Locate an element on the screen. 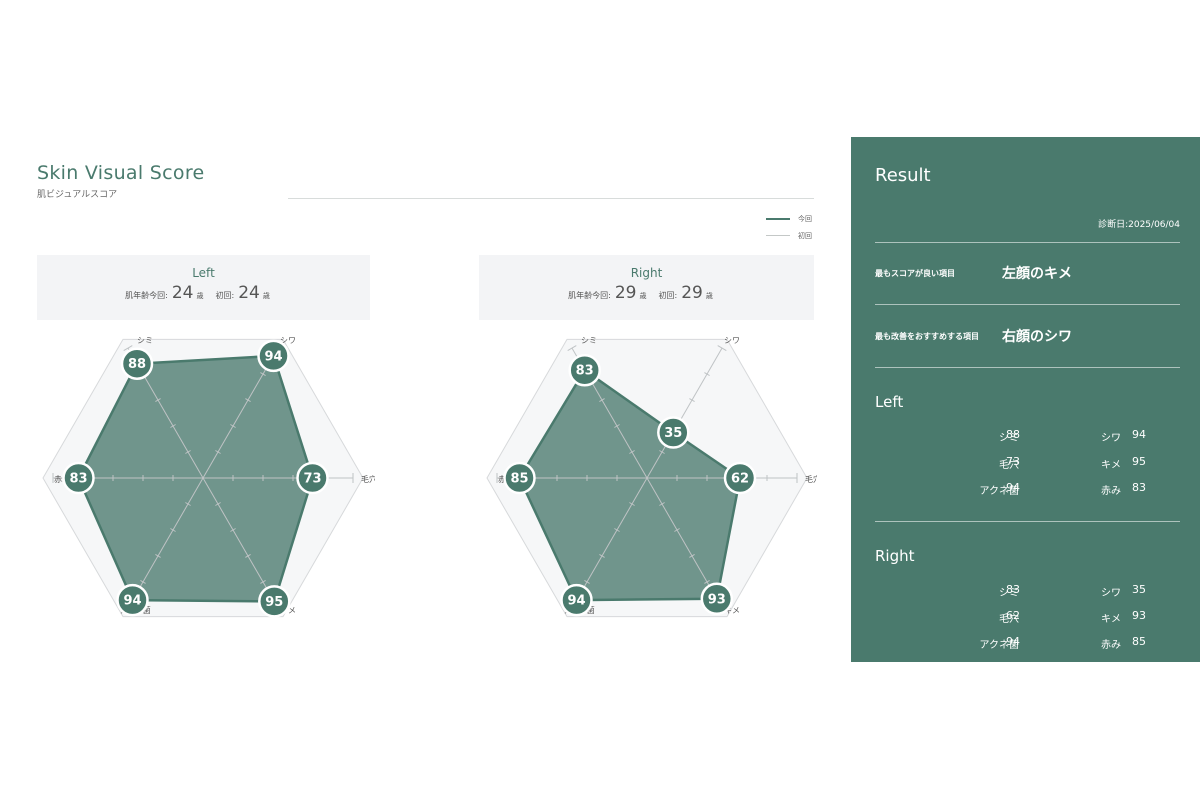 Image resolution: width=1200 pixels, height=800 pixels. title-divider is located at coordinates (551, 198).